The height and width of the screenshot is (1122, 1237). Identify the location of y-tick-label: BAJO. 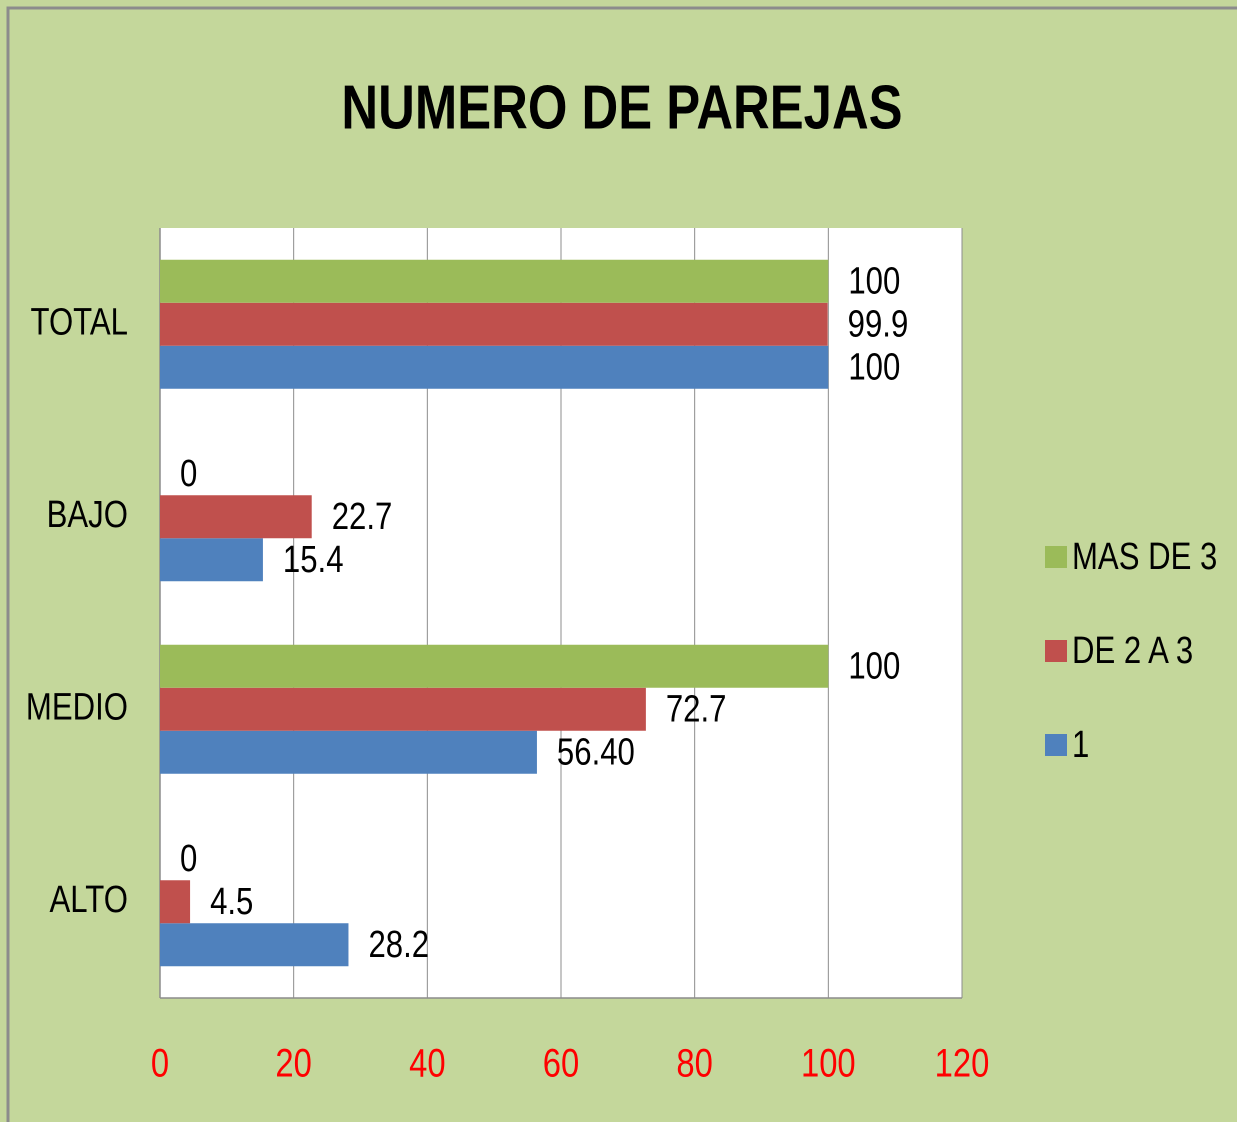
(87, 515).